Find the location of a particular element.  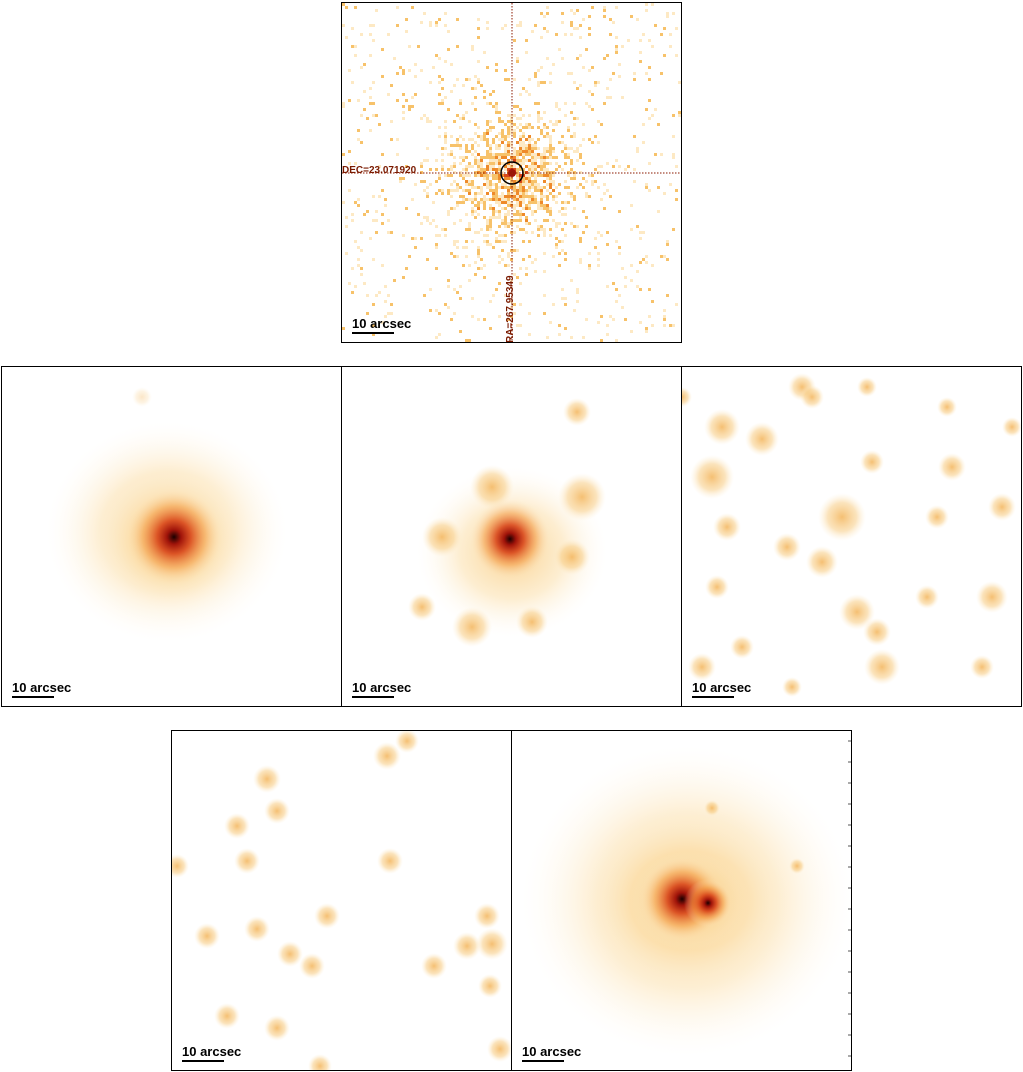

panel-smoothed-5: 10 arcsec is located at coordinates (681, 900).